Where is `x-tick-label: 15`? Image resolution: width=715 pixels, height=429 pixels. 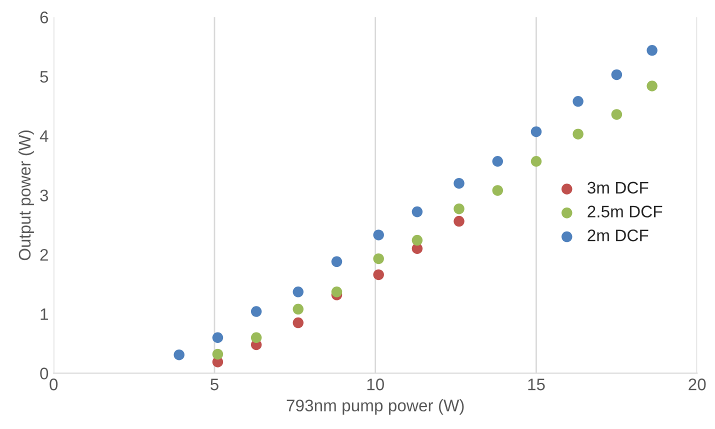 x-tick-label: 15 is located at coordinates (536, 384).